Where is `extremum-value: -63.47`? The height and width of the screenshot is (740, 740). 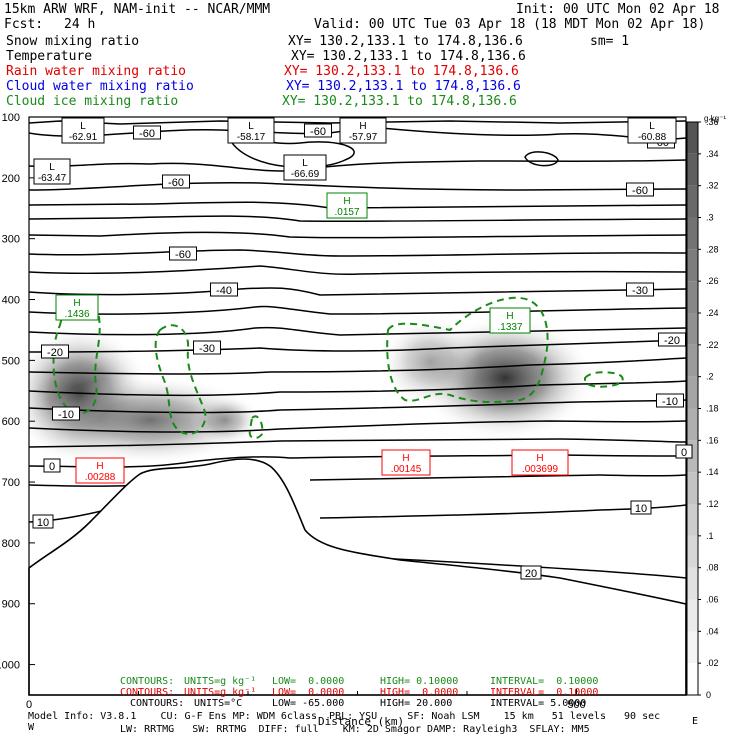
extremum-value: -63.47 is located at coordinates (52, 178).